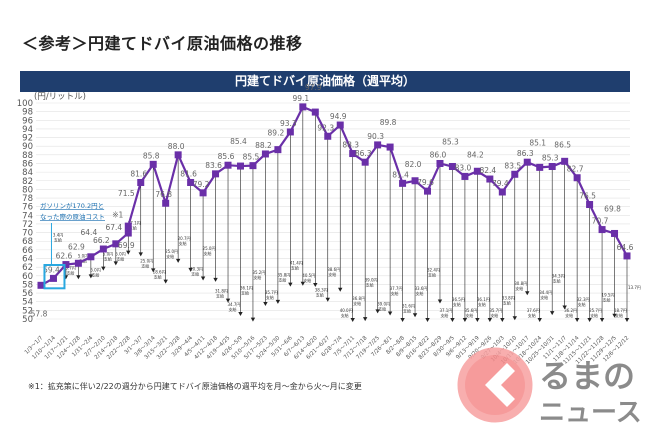 The width and height of the screenshot is (650, 433). Describe the element at coordinates (537, 142) in the screenshot. I see `data-label: 85.1` at that location.